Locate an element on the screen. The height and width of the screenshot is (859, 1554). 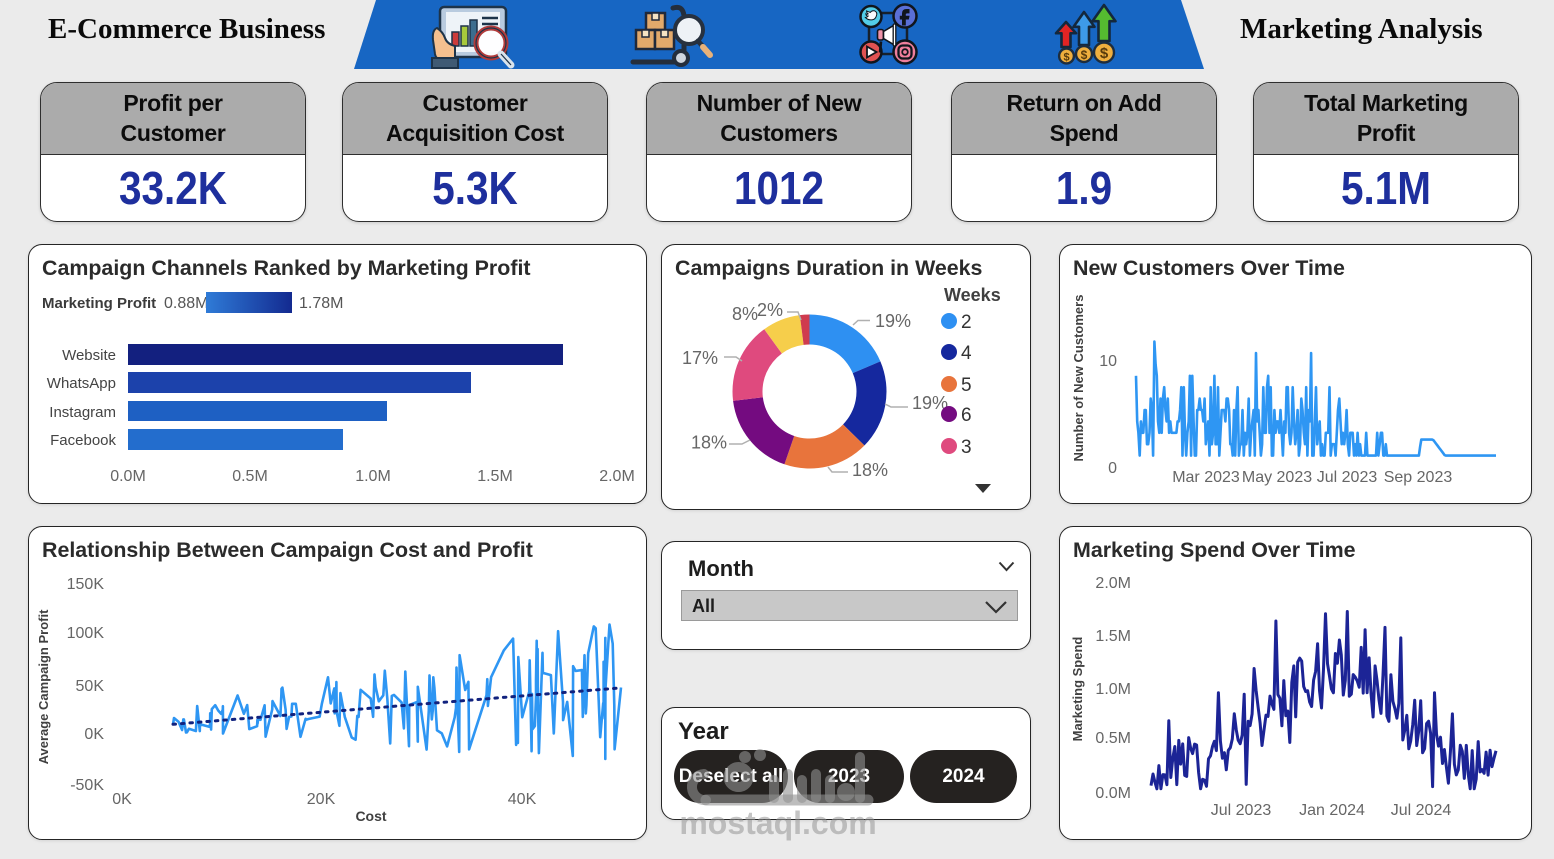
svg-text: Jul 2024 is located at coordinates (1421, 810).